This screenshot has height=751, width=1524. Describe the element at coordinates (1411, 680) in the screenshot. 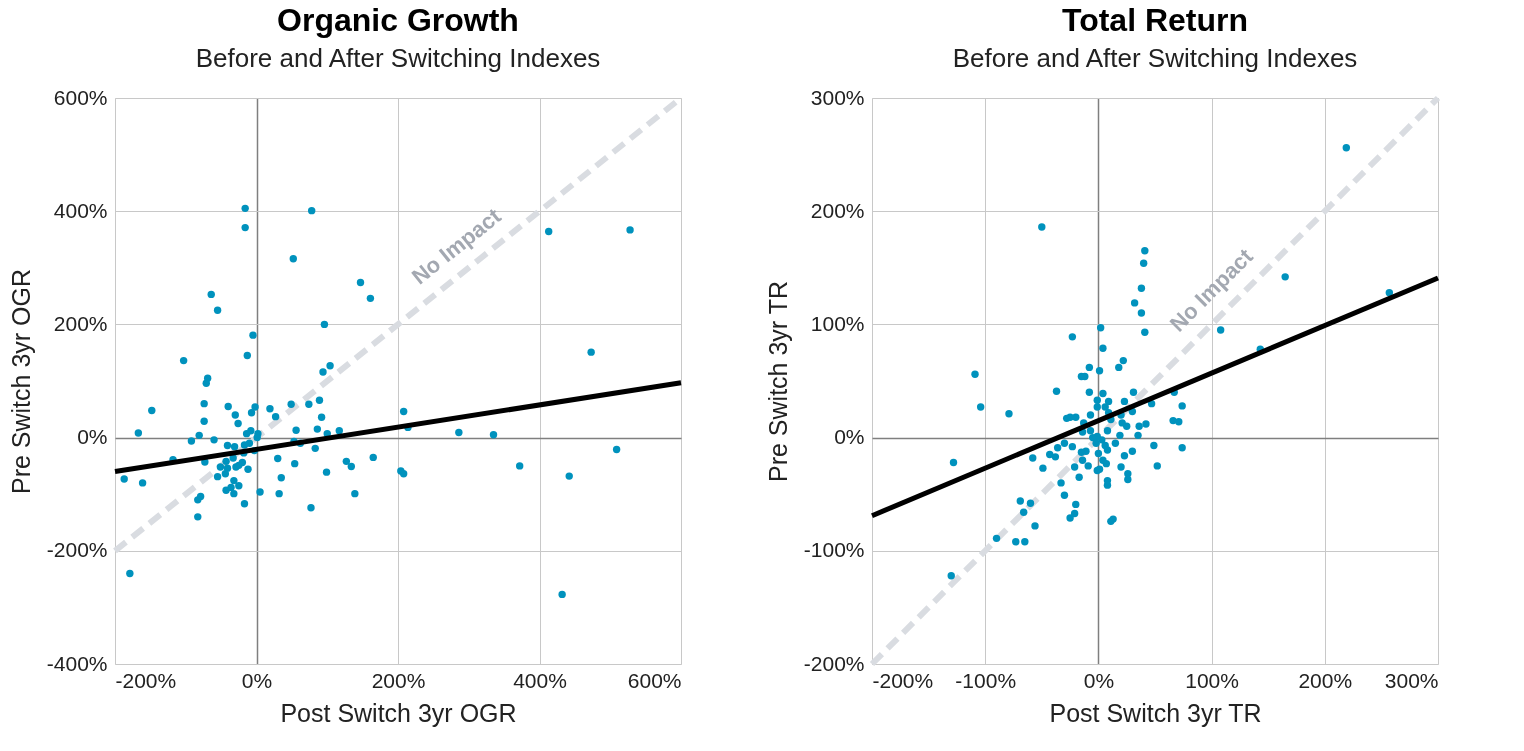

I see `x-tick-label: 300%` at that location.